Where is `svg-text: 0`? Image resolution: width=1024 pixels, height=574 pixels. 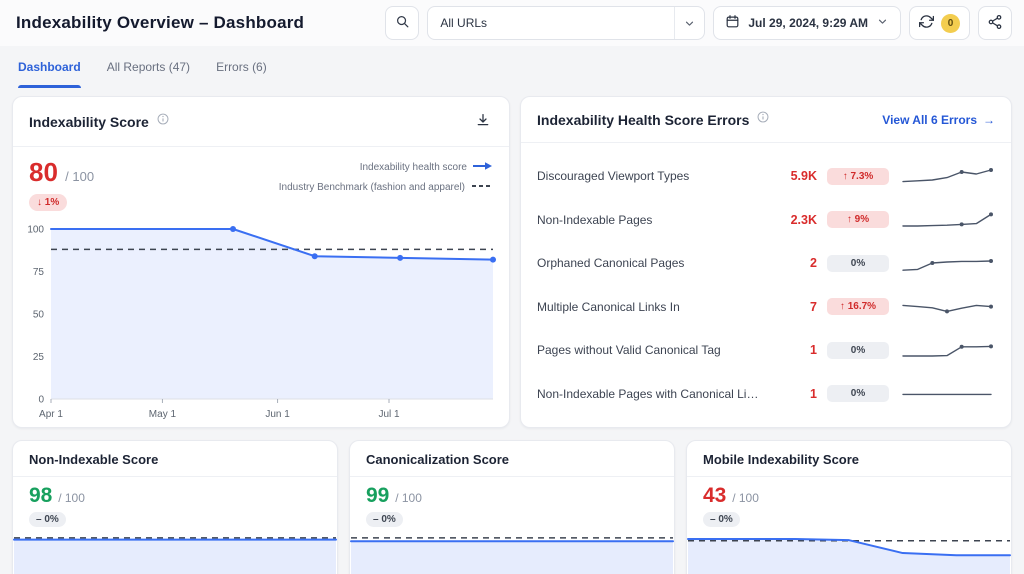 svg-text: 0 is located at coordinates (41, 400).